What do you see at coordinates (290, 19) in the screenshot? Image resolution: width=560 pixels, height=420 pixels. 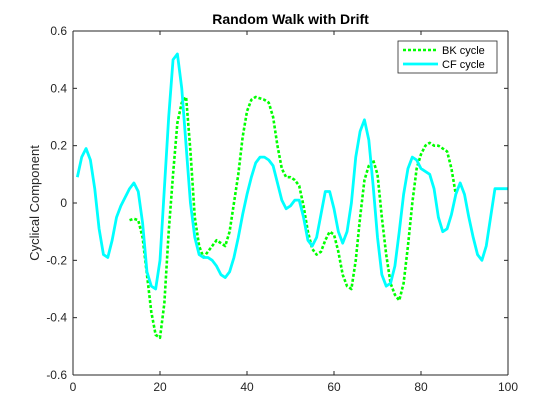 I see `chart-title: Random Walk with Drift` at bounding box center [290, 19].